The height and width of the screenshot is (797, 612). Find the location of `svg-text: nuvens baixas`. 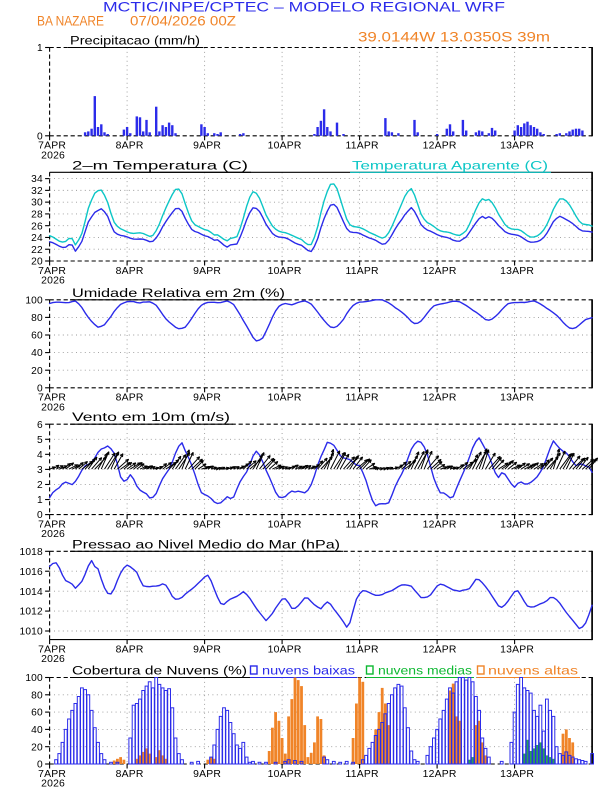

svg-text: nuvens baixas is located at coordinates (308, 671).